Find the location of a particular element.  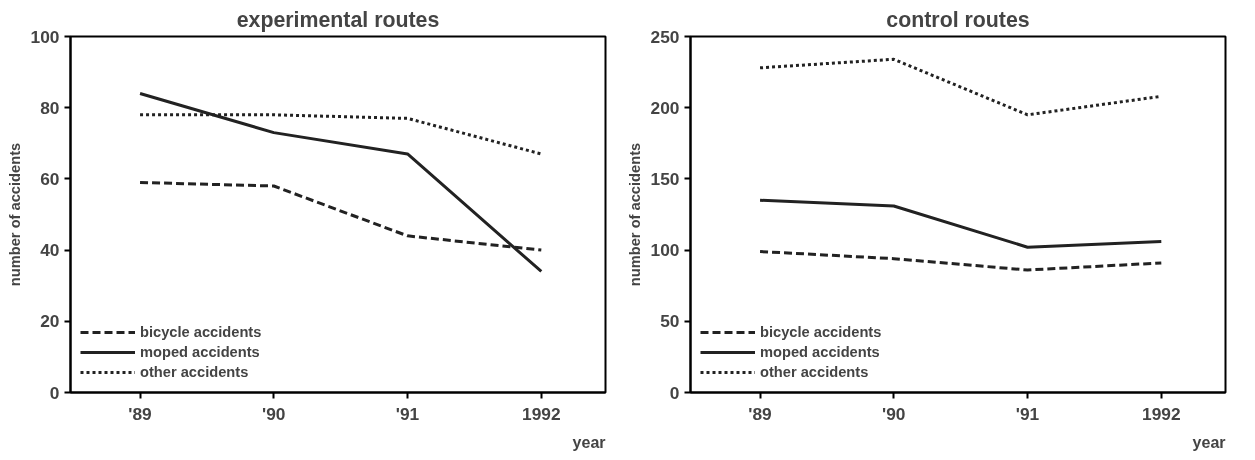

y-tick-label: 200 is located at coordinates (665, 107).